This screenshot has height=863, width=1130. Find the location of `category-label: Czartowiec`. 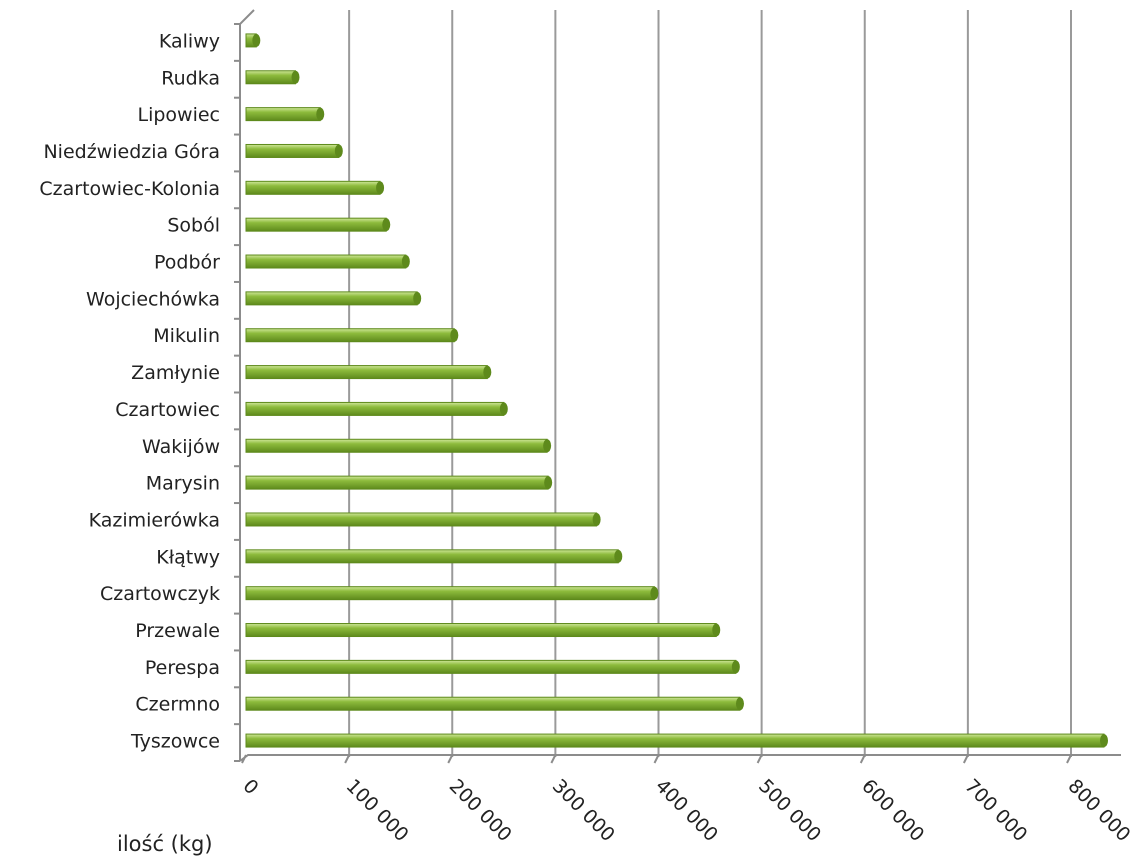

category-label: Czartowiec is located at coordinates (167, 410).